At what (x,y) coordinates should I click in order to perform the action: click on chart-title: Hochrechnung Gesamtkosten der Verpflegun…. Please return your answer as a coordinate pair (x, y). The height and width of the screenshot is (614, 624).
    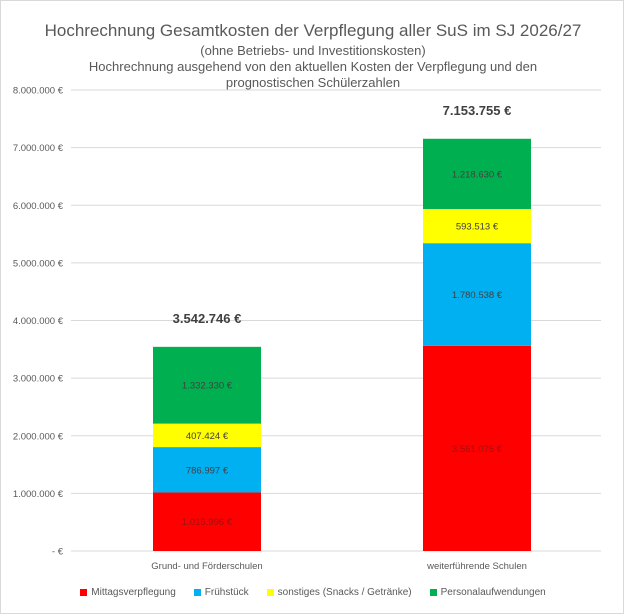
    Looking at the image, I should click on (313, 30).